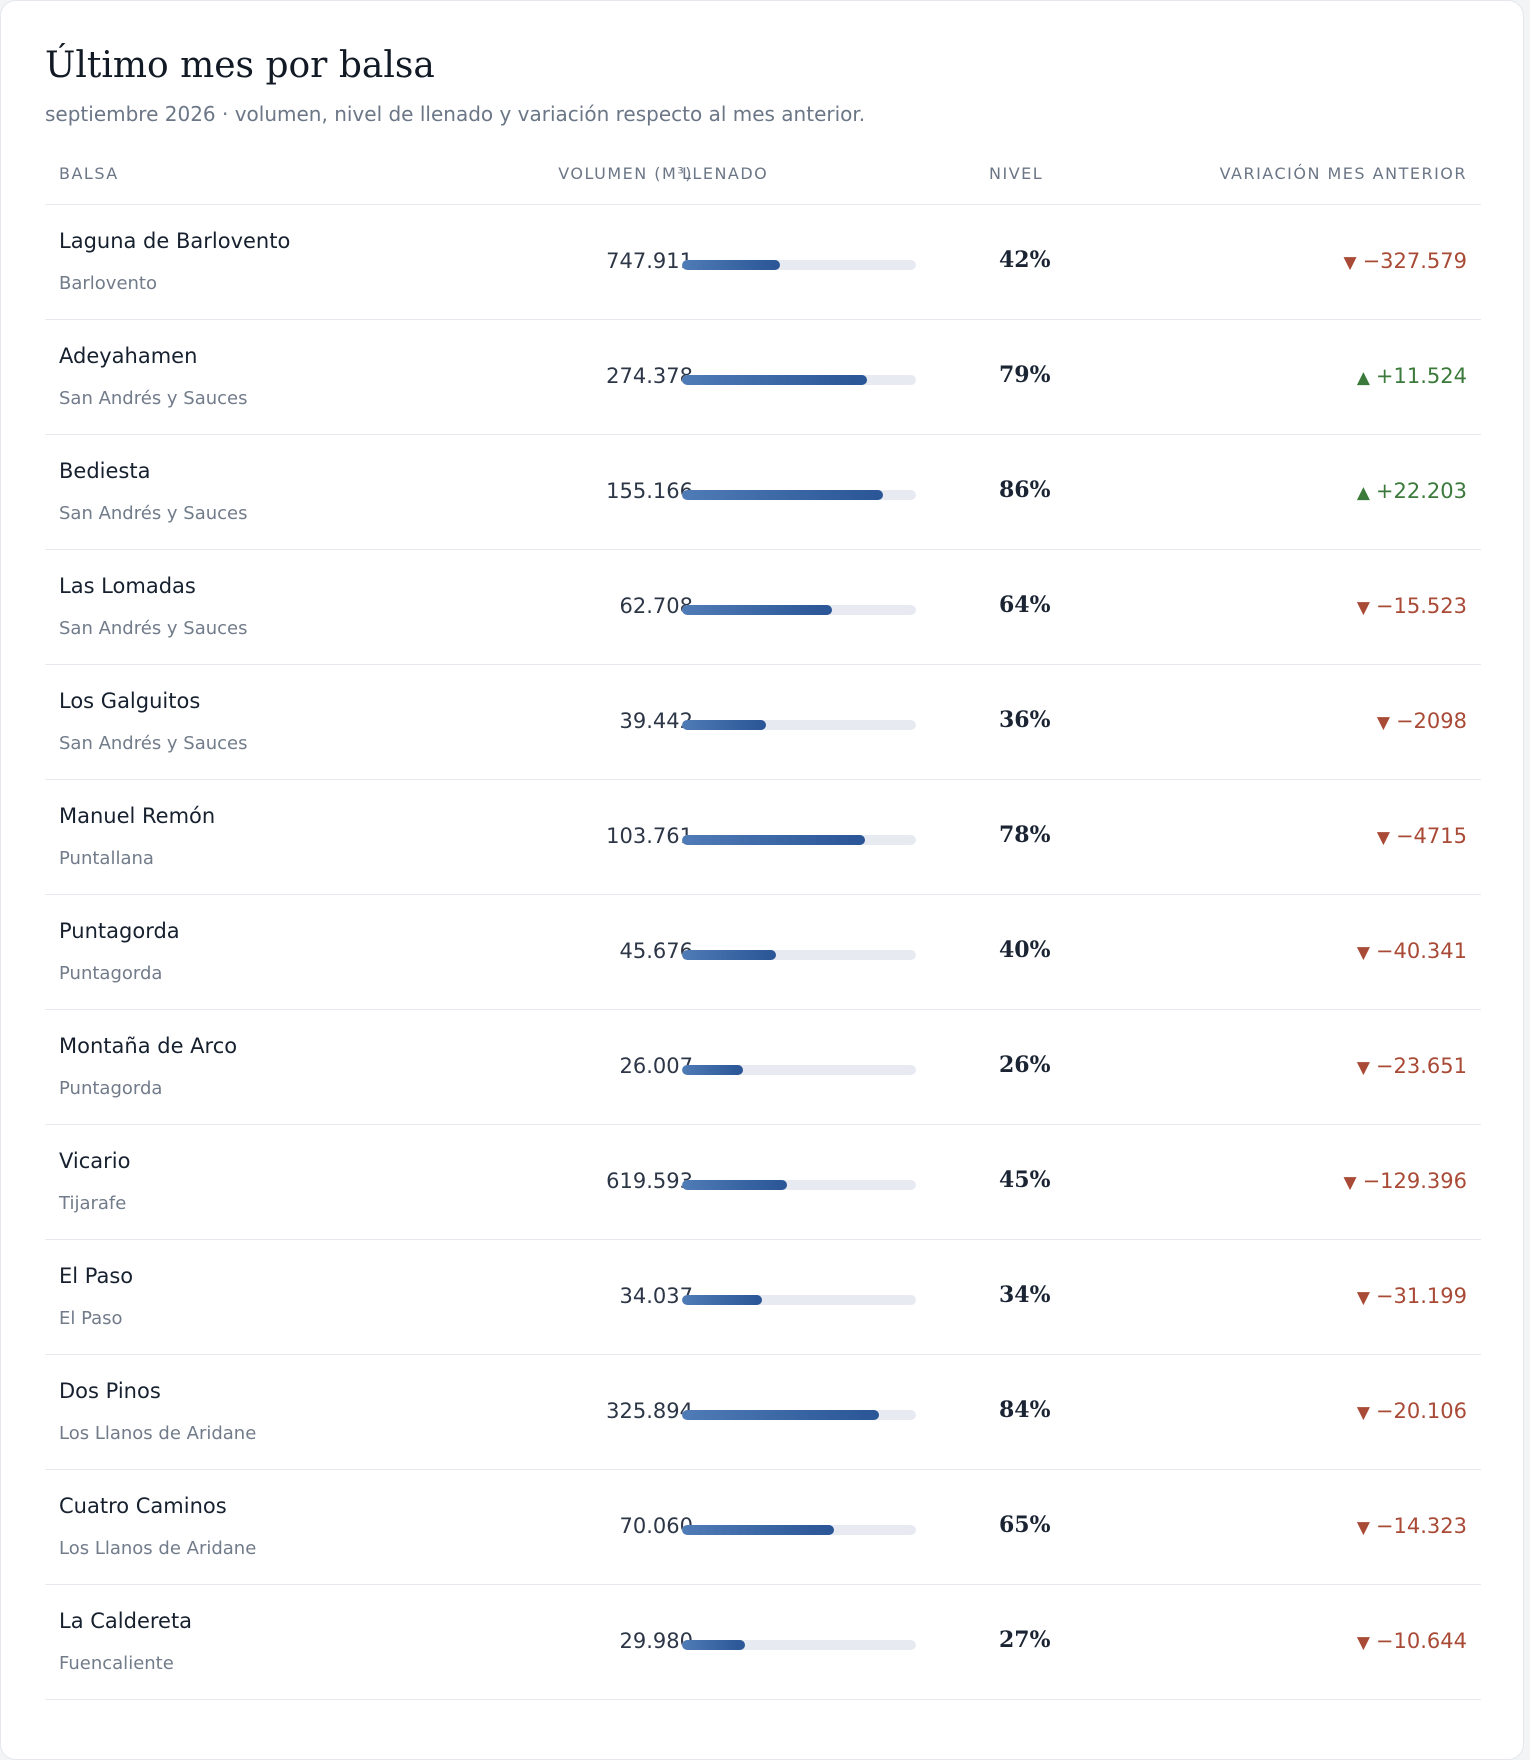  What do you see at coordinates (111, 973) in the screenshot?
I see `reservoir-municipality: Puntagorda` at bounding box center [111, 973].